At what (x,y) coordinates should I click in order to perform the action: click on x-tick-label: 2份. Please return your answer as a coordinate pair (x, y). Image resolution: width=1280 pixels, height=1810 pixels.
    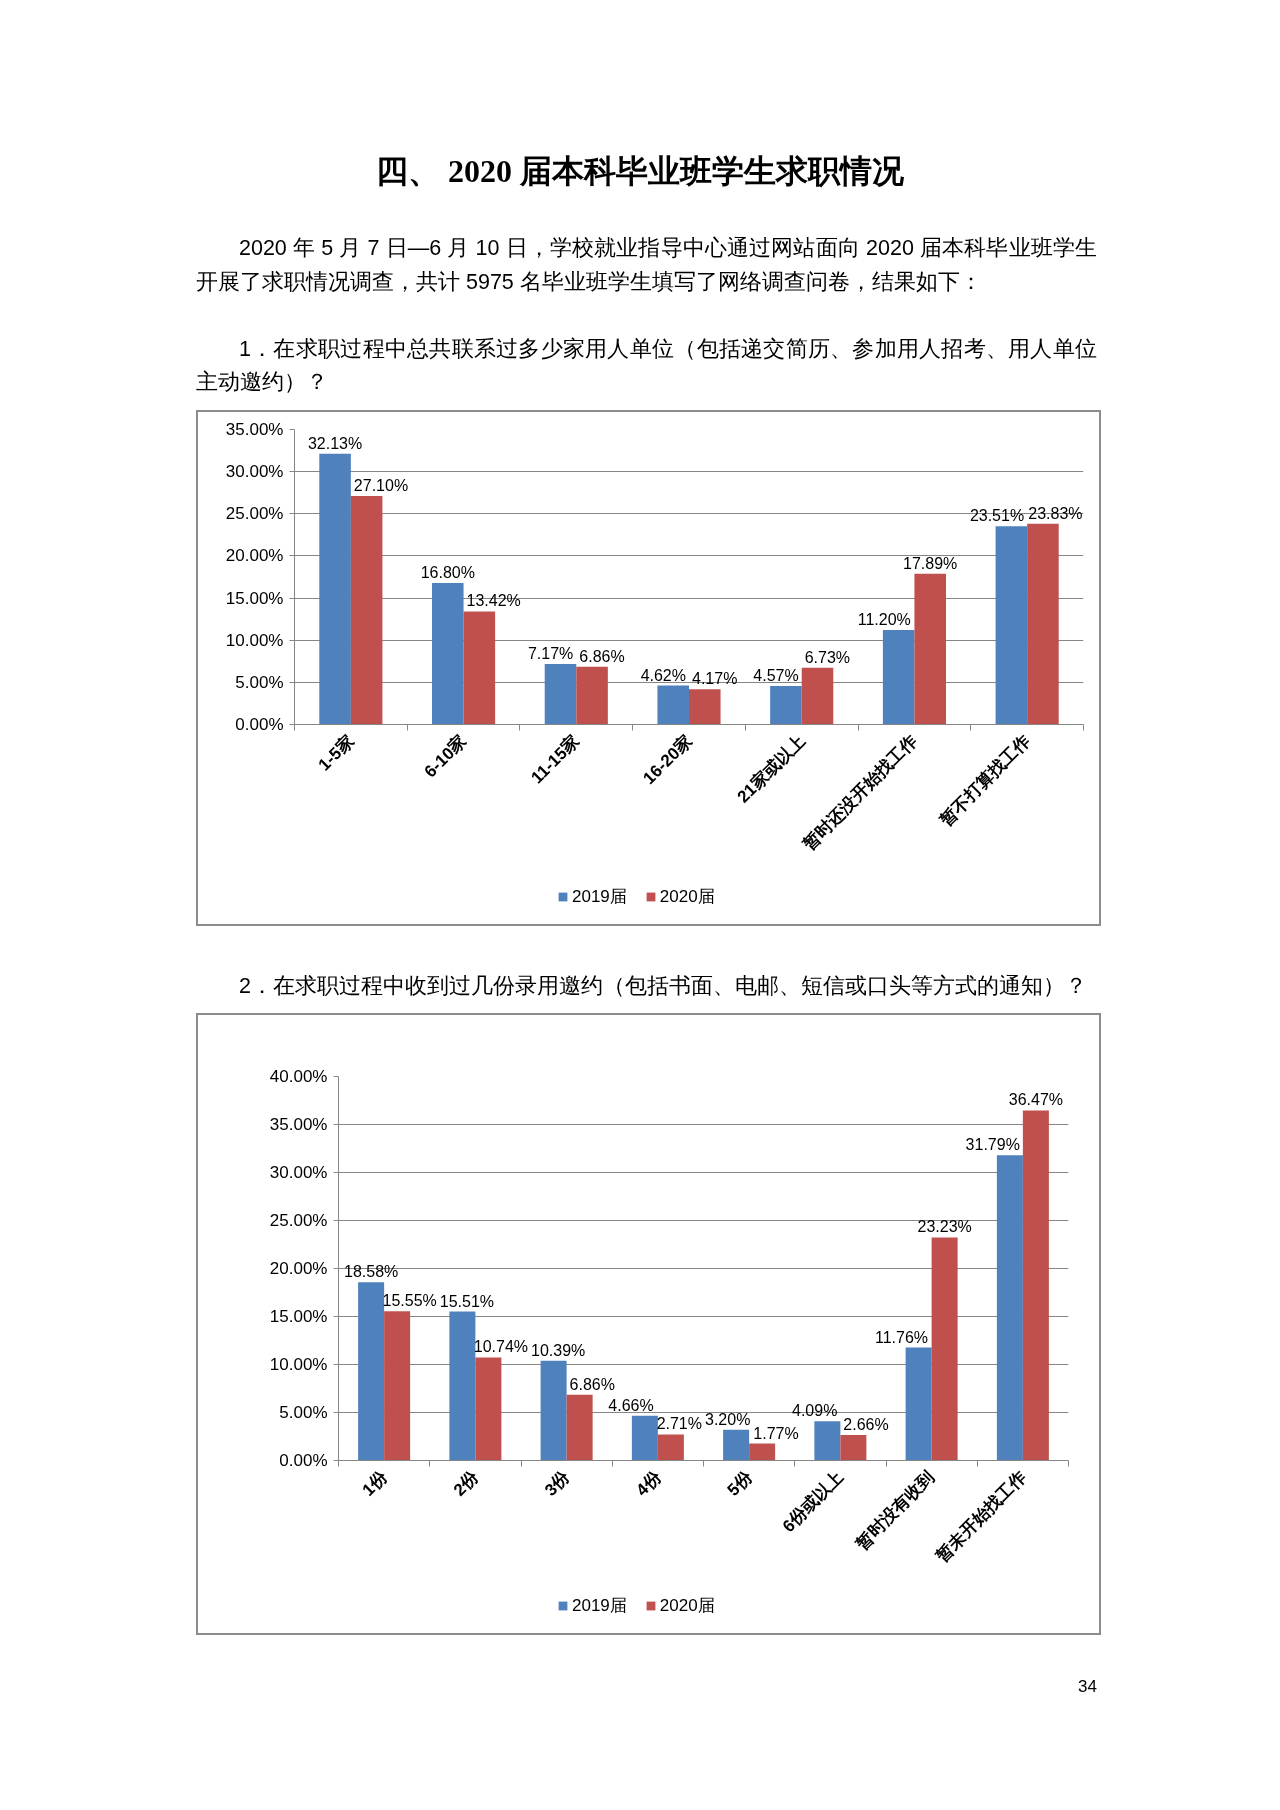
    Looking at the image, I should click on (466, 1483).